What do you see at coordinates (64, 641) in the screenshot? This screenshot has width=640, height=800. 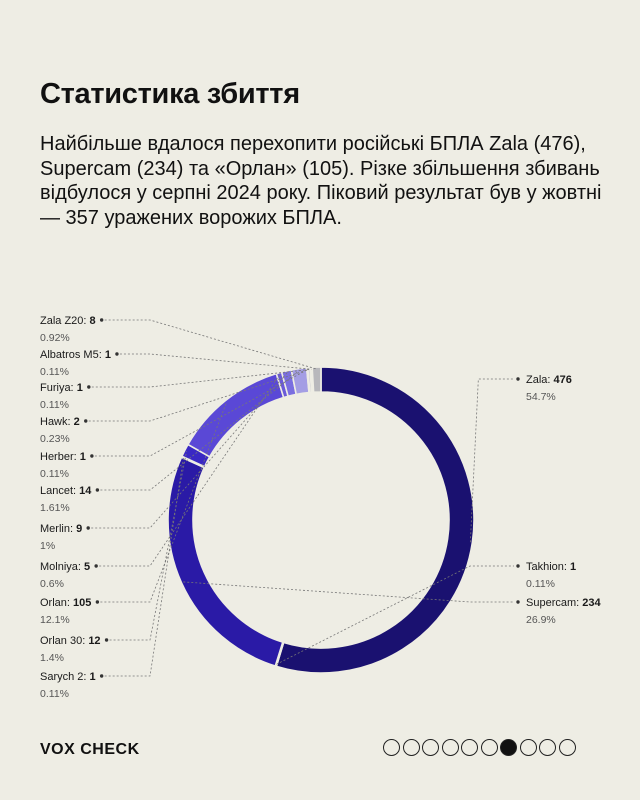 I see `label-category: Orlan 30:` at bounding box center [64, 641].